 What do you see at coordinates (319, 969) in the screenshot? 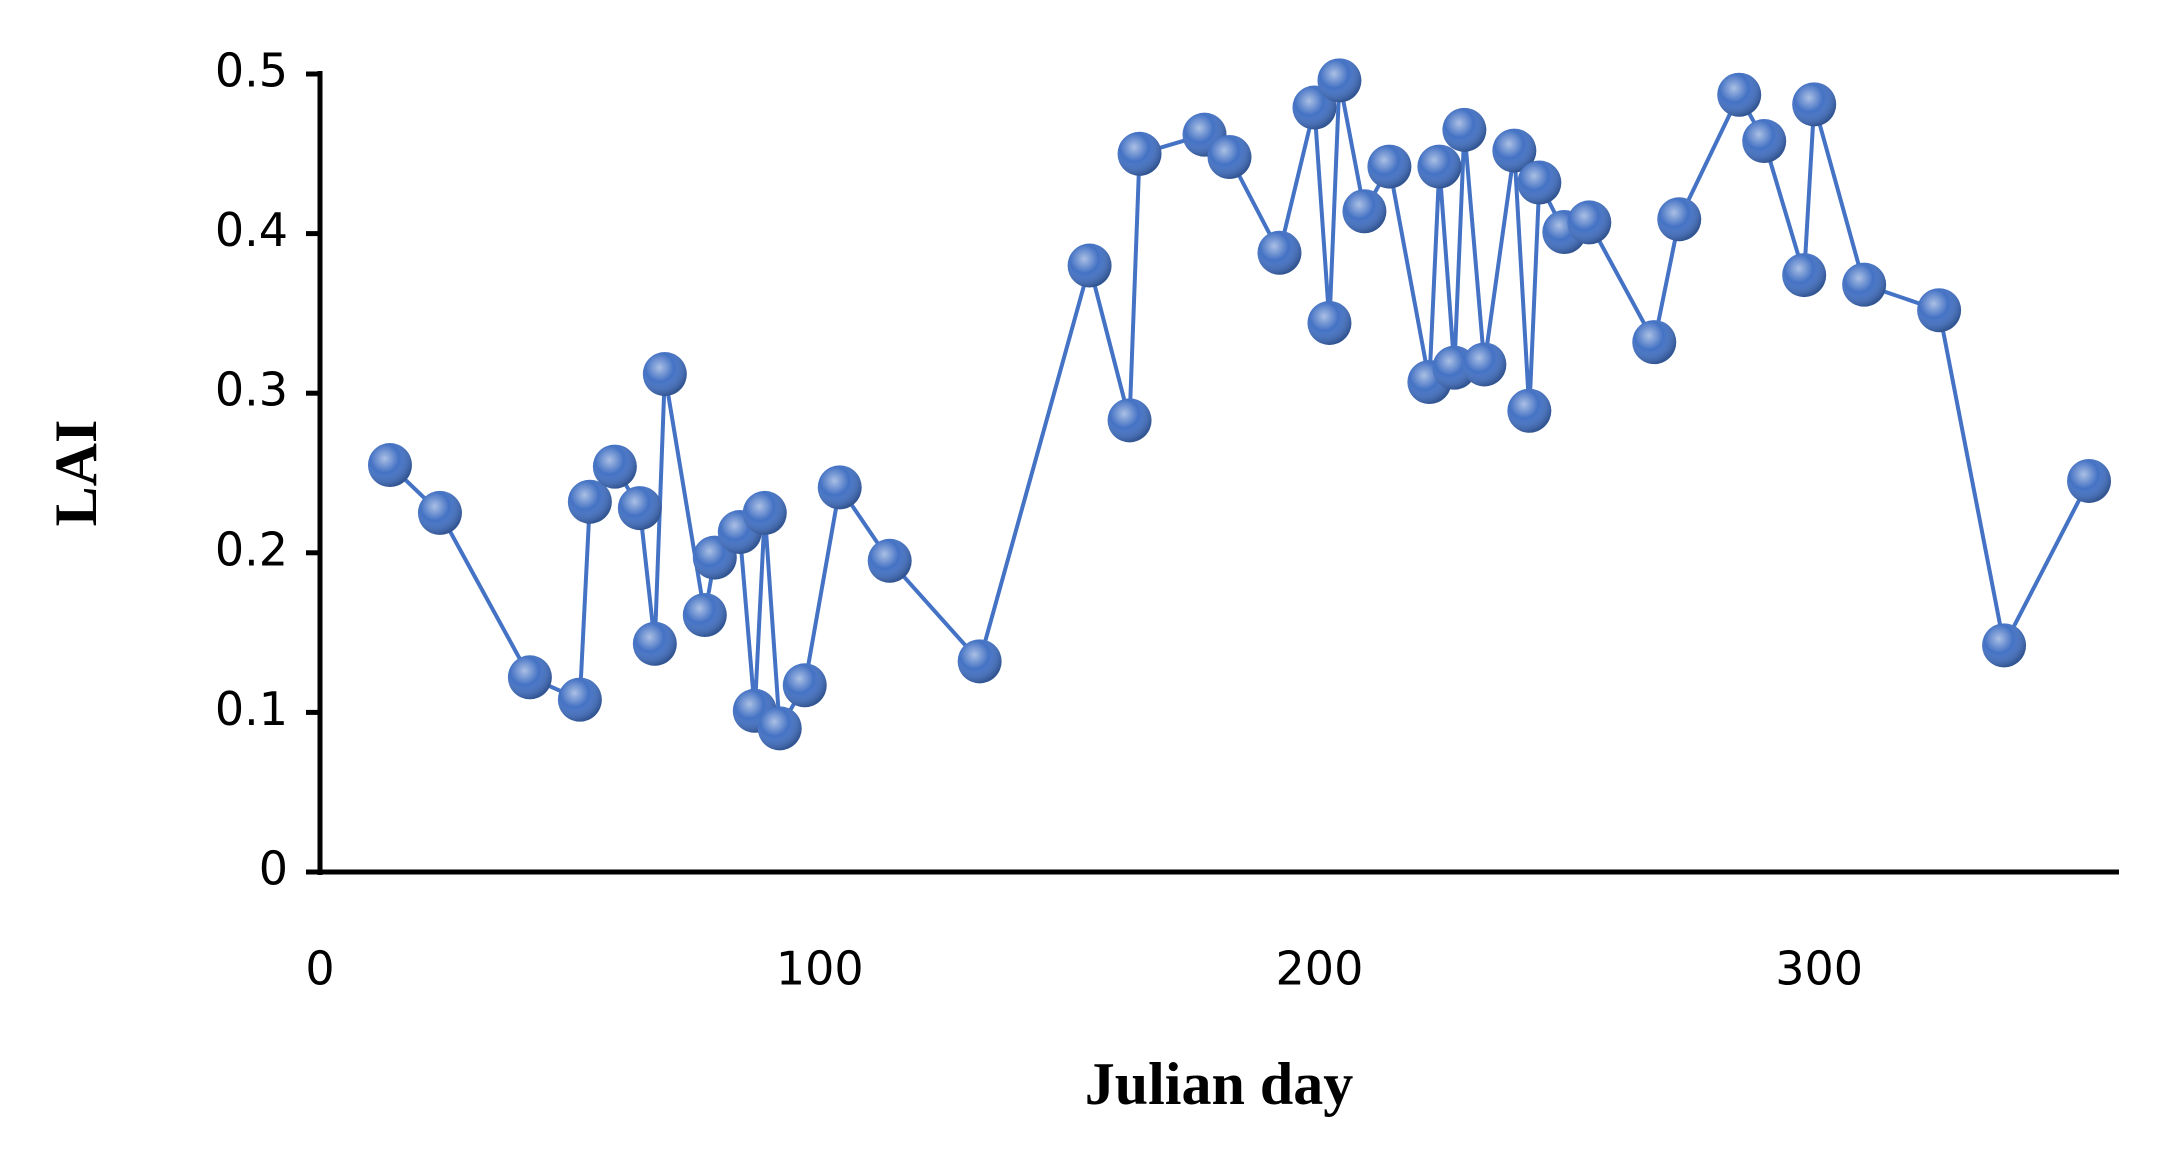
I see `x-tick-label: 0` at bounding box center [319, 969].